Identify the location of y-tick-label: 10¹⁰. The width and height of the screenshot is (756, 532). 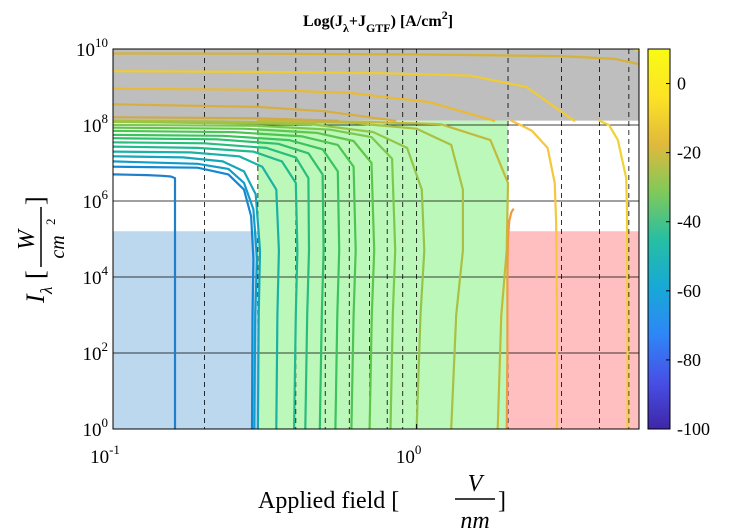
(92, 48).